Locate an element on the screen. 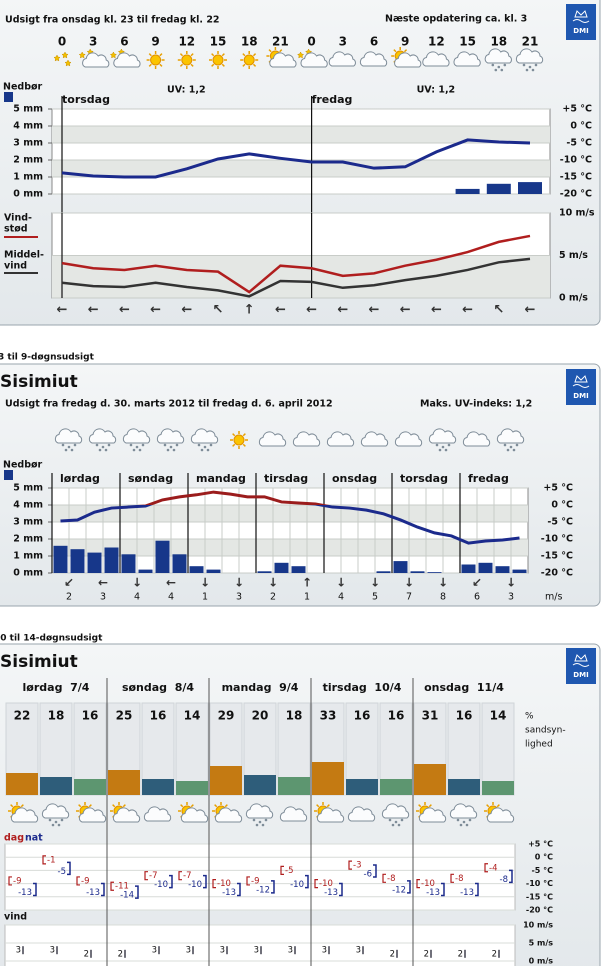  night-temp-label: -6 is located at coordinates (368, 875).